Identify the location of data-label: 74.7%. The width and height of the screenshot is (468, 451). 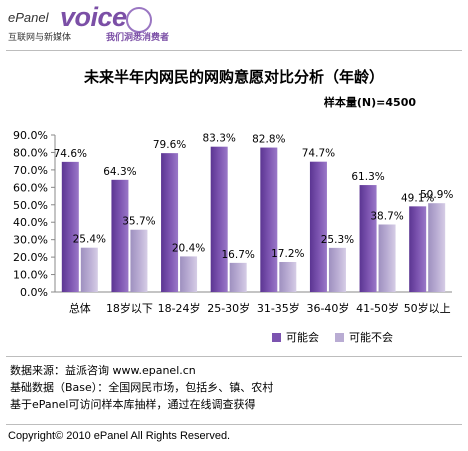
(318, 154).